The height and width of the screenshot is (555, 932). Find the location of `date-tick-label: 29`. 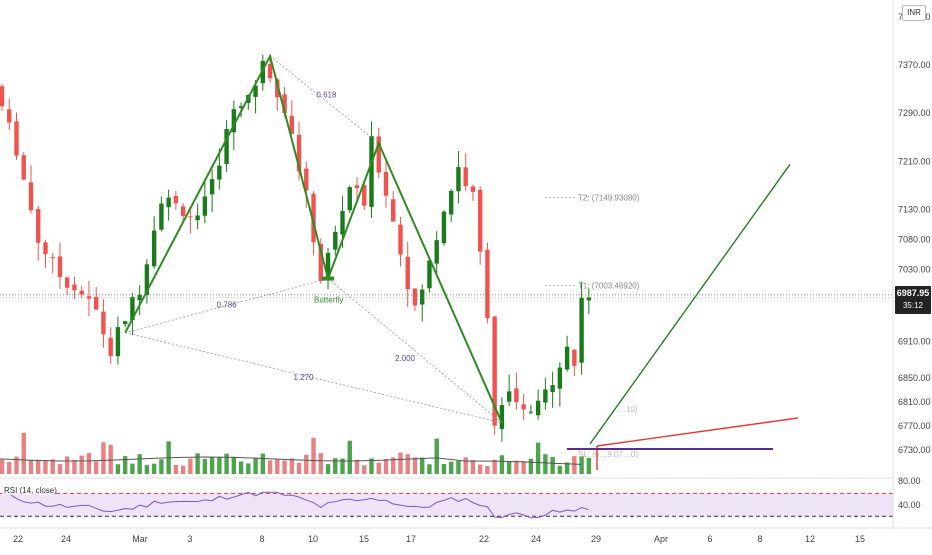

date-tick-label: 29 is located at coordinates (596, 539).